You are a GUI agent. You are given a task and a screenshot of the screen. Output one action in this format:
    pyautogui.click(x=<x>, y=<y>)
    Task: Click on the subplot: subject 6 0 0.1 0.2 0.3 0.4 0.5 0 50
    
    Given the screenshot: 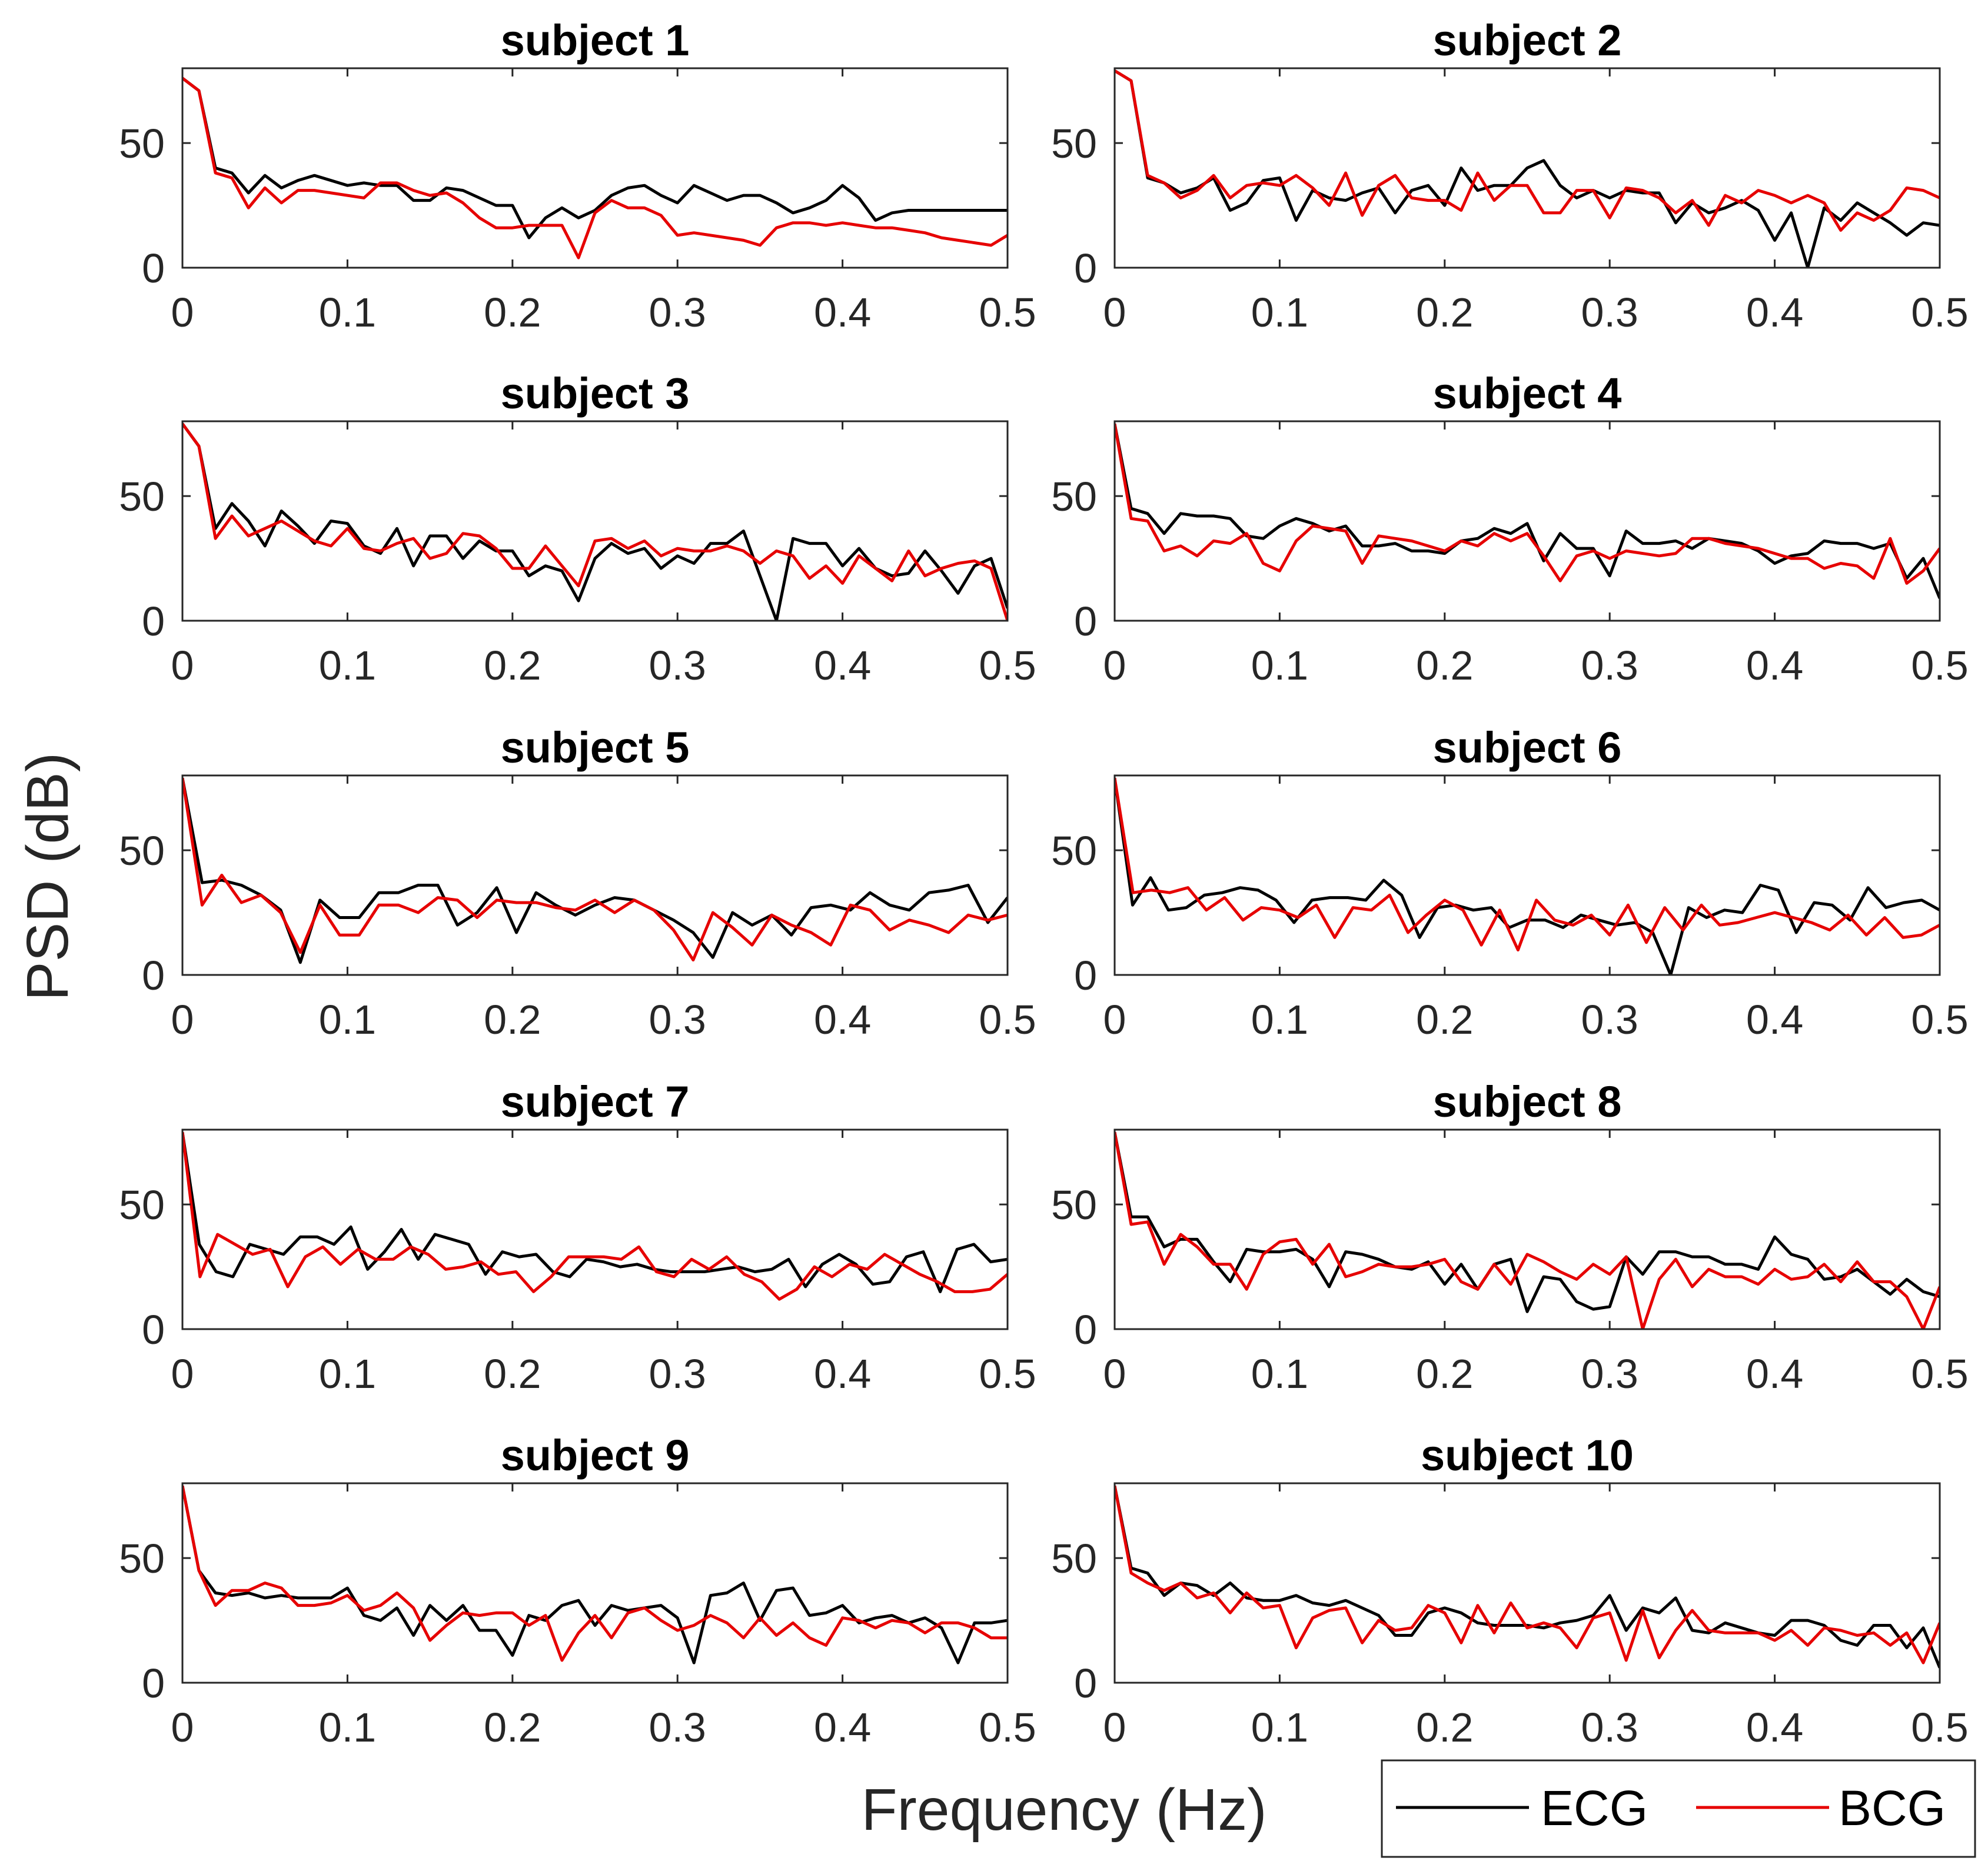 What is the action you would take?
    pyautogui.click(x=1510, y=883)
    